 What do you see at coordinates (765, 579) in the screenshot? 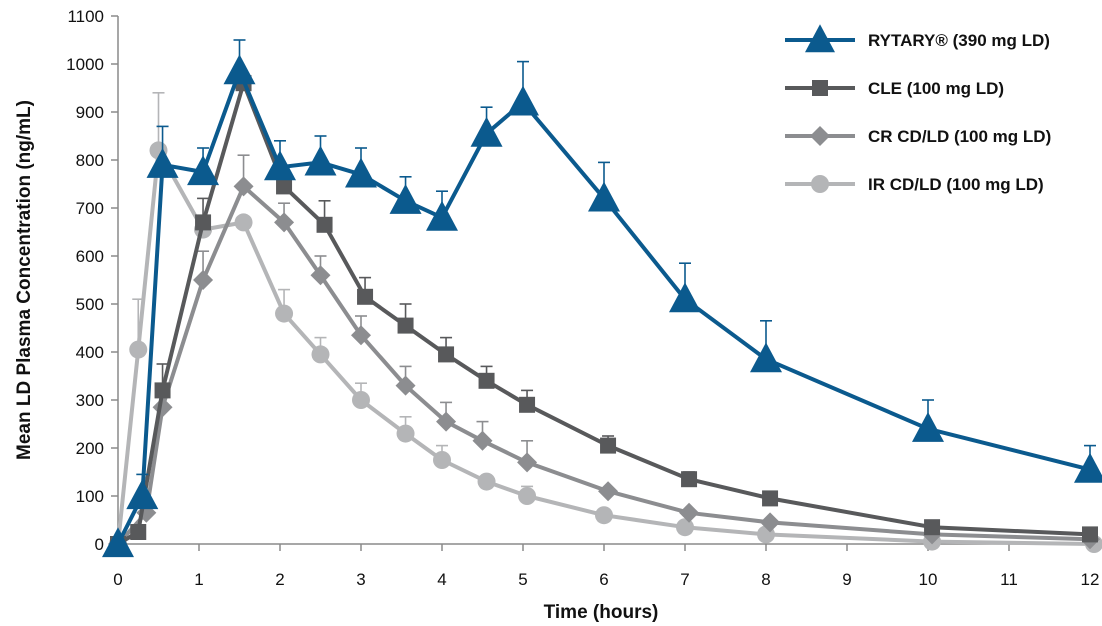
I see `x-tick-label: 8` at bounding box center [765, 579].